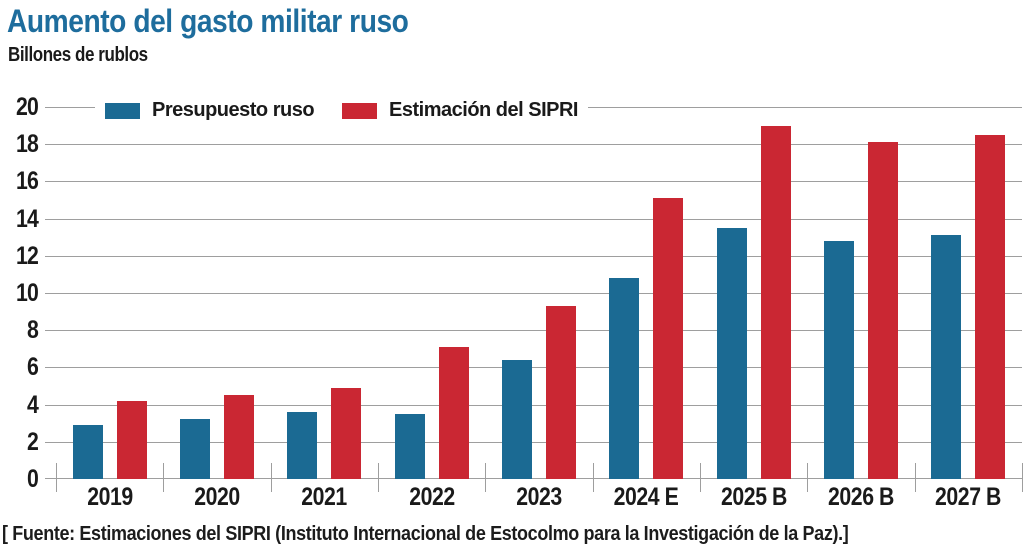 This screenshot has width=1024, height=551. Describe the element at coordinates (990, 307) in the screenshot. I see `bar-estimaci-n-del-sipri-2027-b` at that location.